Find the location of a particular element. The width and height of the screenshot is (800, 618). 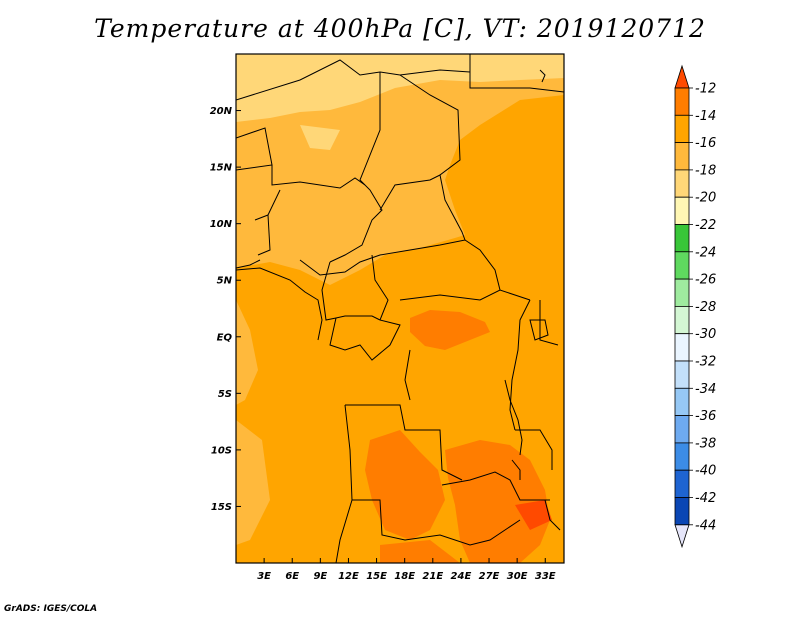

y-tick-label: EQ is located at coordinates (225, 337).